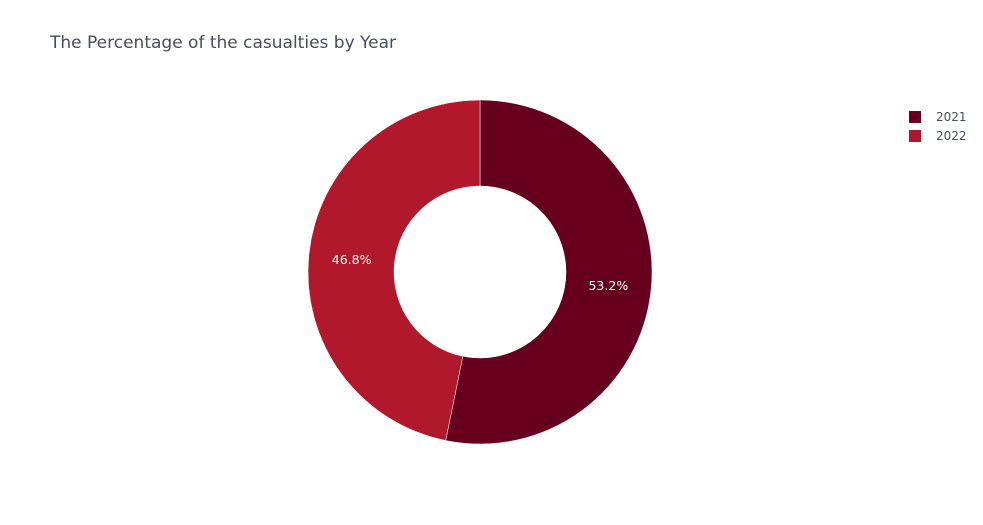  I want to click on legend-item-2021: 2021, so click(938, 116).